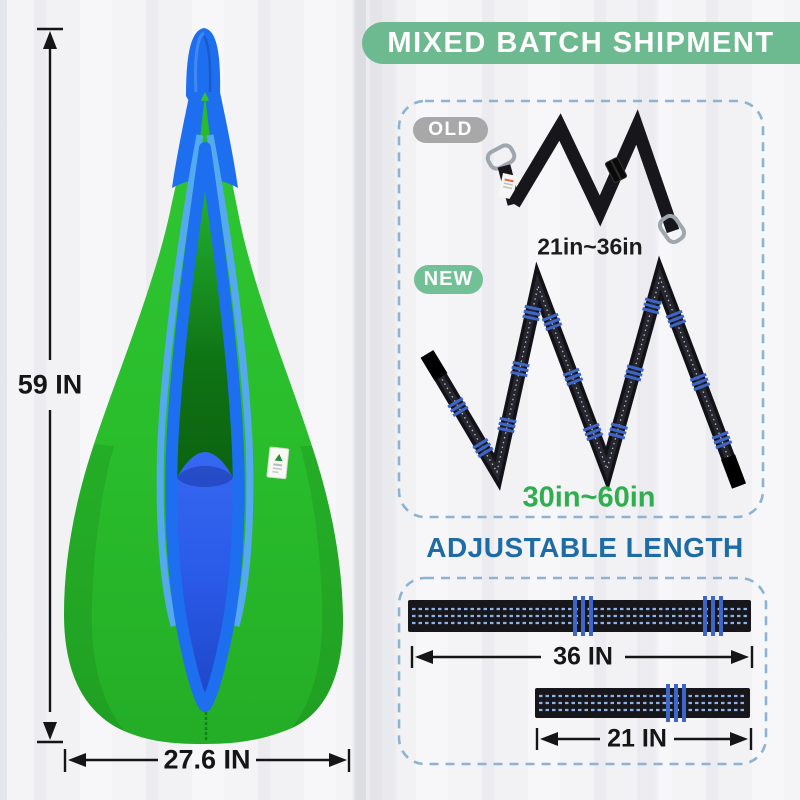 The image size is (800, 800). I want to click on brand-tag, so click(278, 463).